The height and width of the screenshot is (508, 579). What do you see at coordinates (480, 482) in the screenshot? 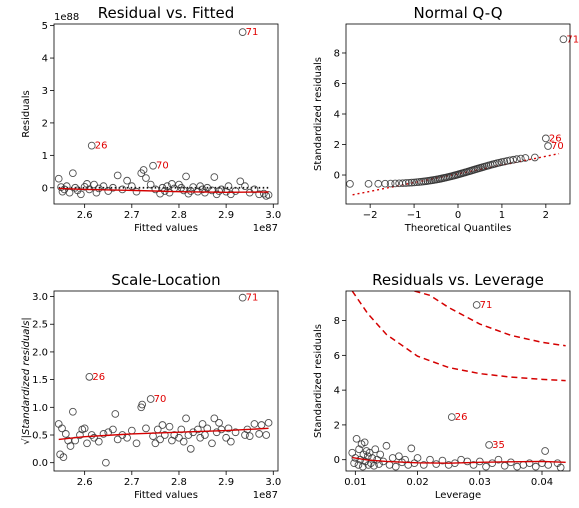
I see `x-tick-label: 0.03` at bounding box center [480, 482].